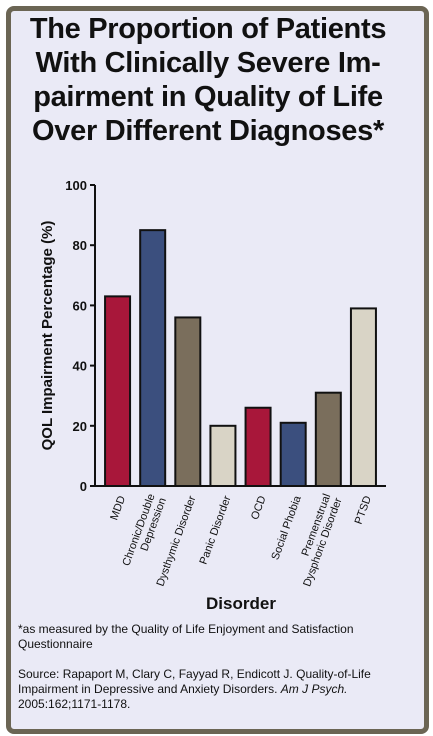 This screenshot has height=736, width=433. I want to click on title-line-2: With Clinically Severe Im-, so click(208, 63).